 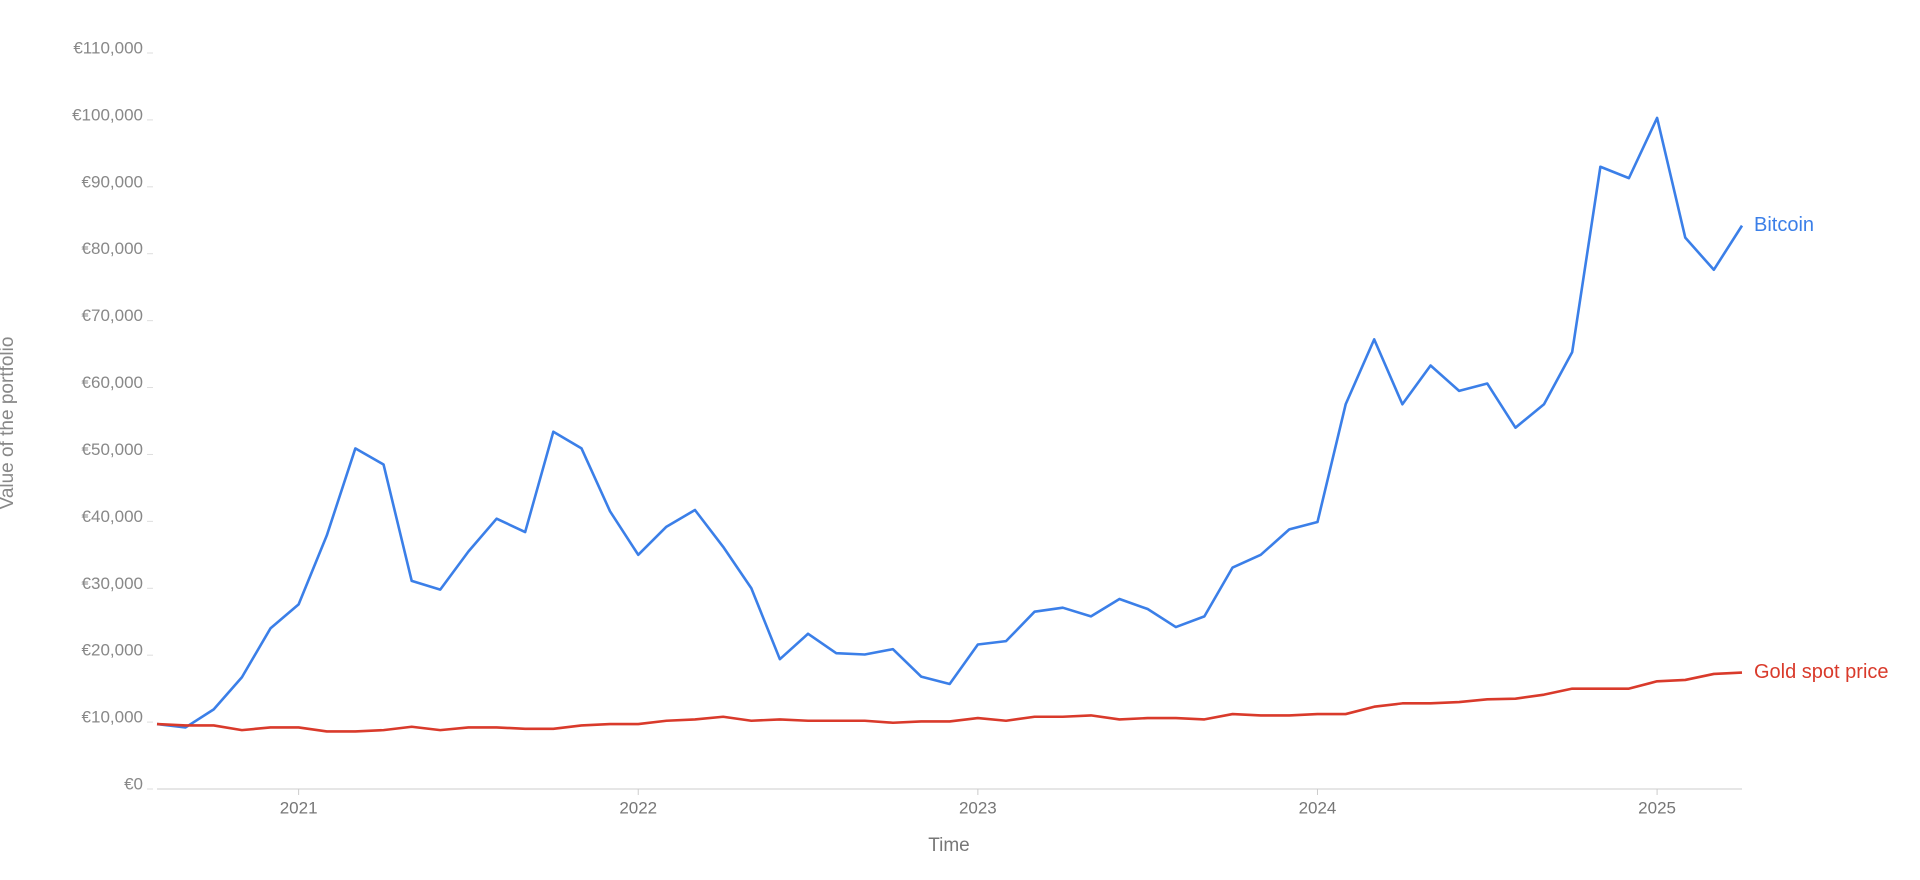 I want to click on y-tick-label: €90,000, so click(x=112, y=181).